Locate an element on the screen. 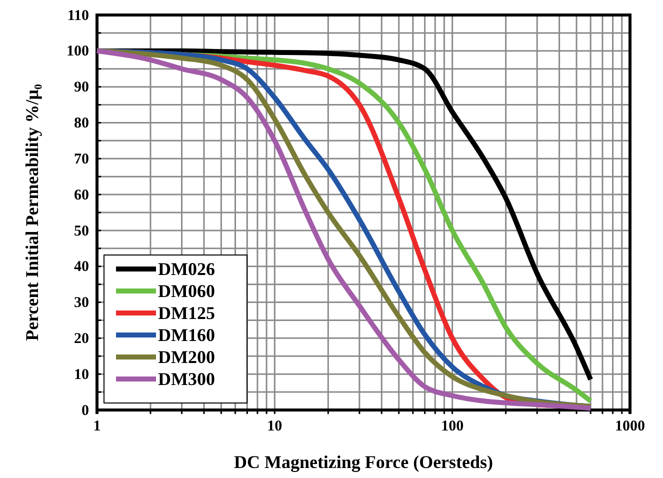 Image resolution: width=663 pixels, height=478 pixels. legend-label: DM026 is located at coordinates (186, 269).